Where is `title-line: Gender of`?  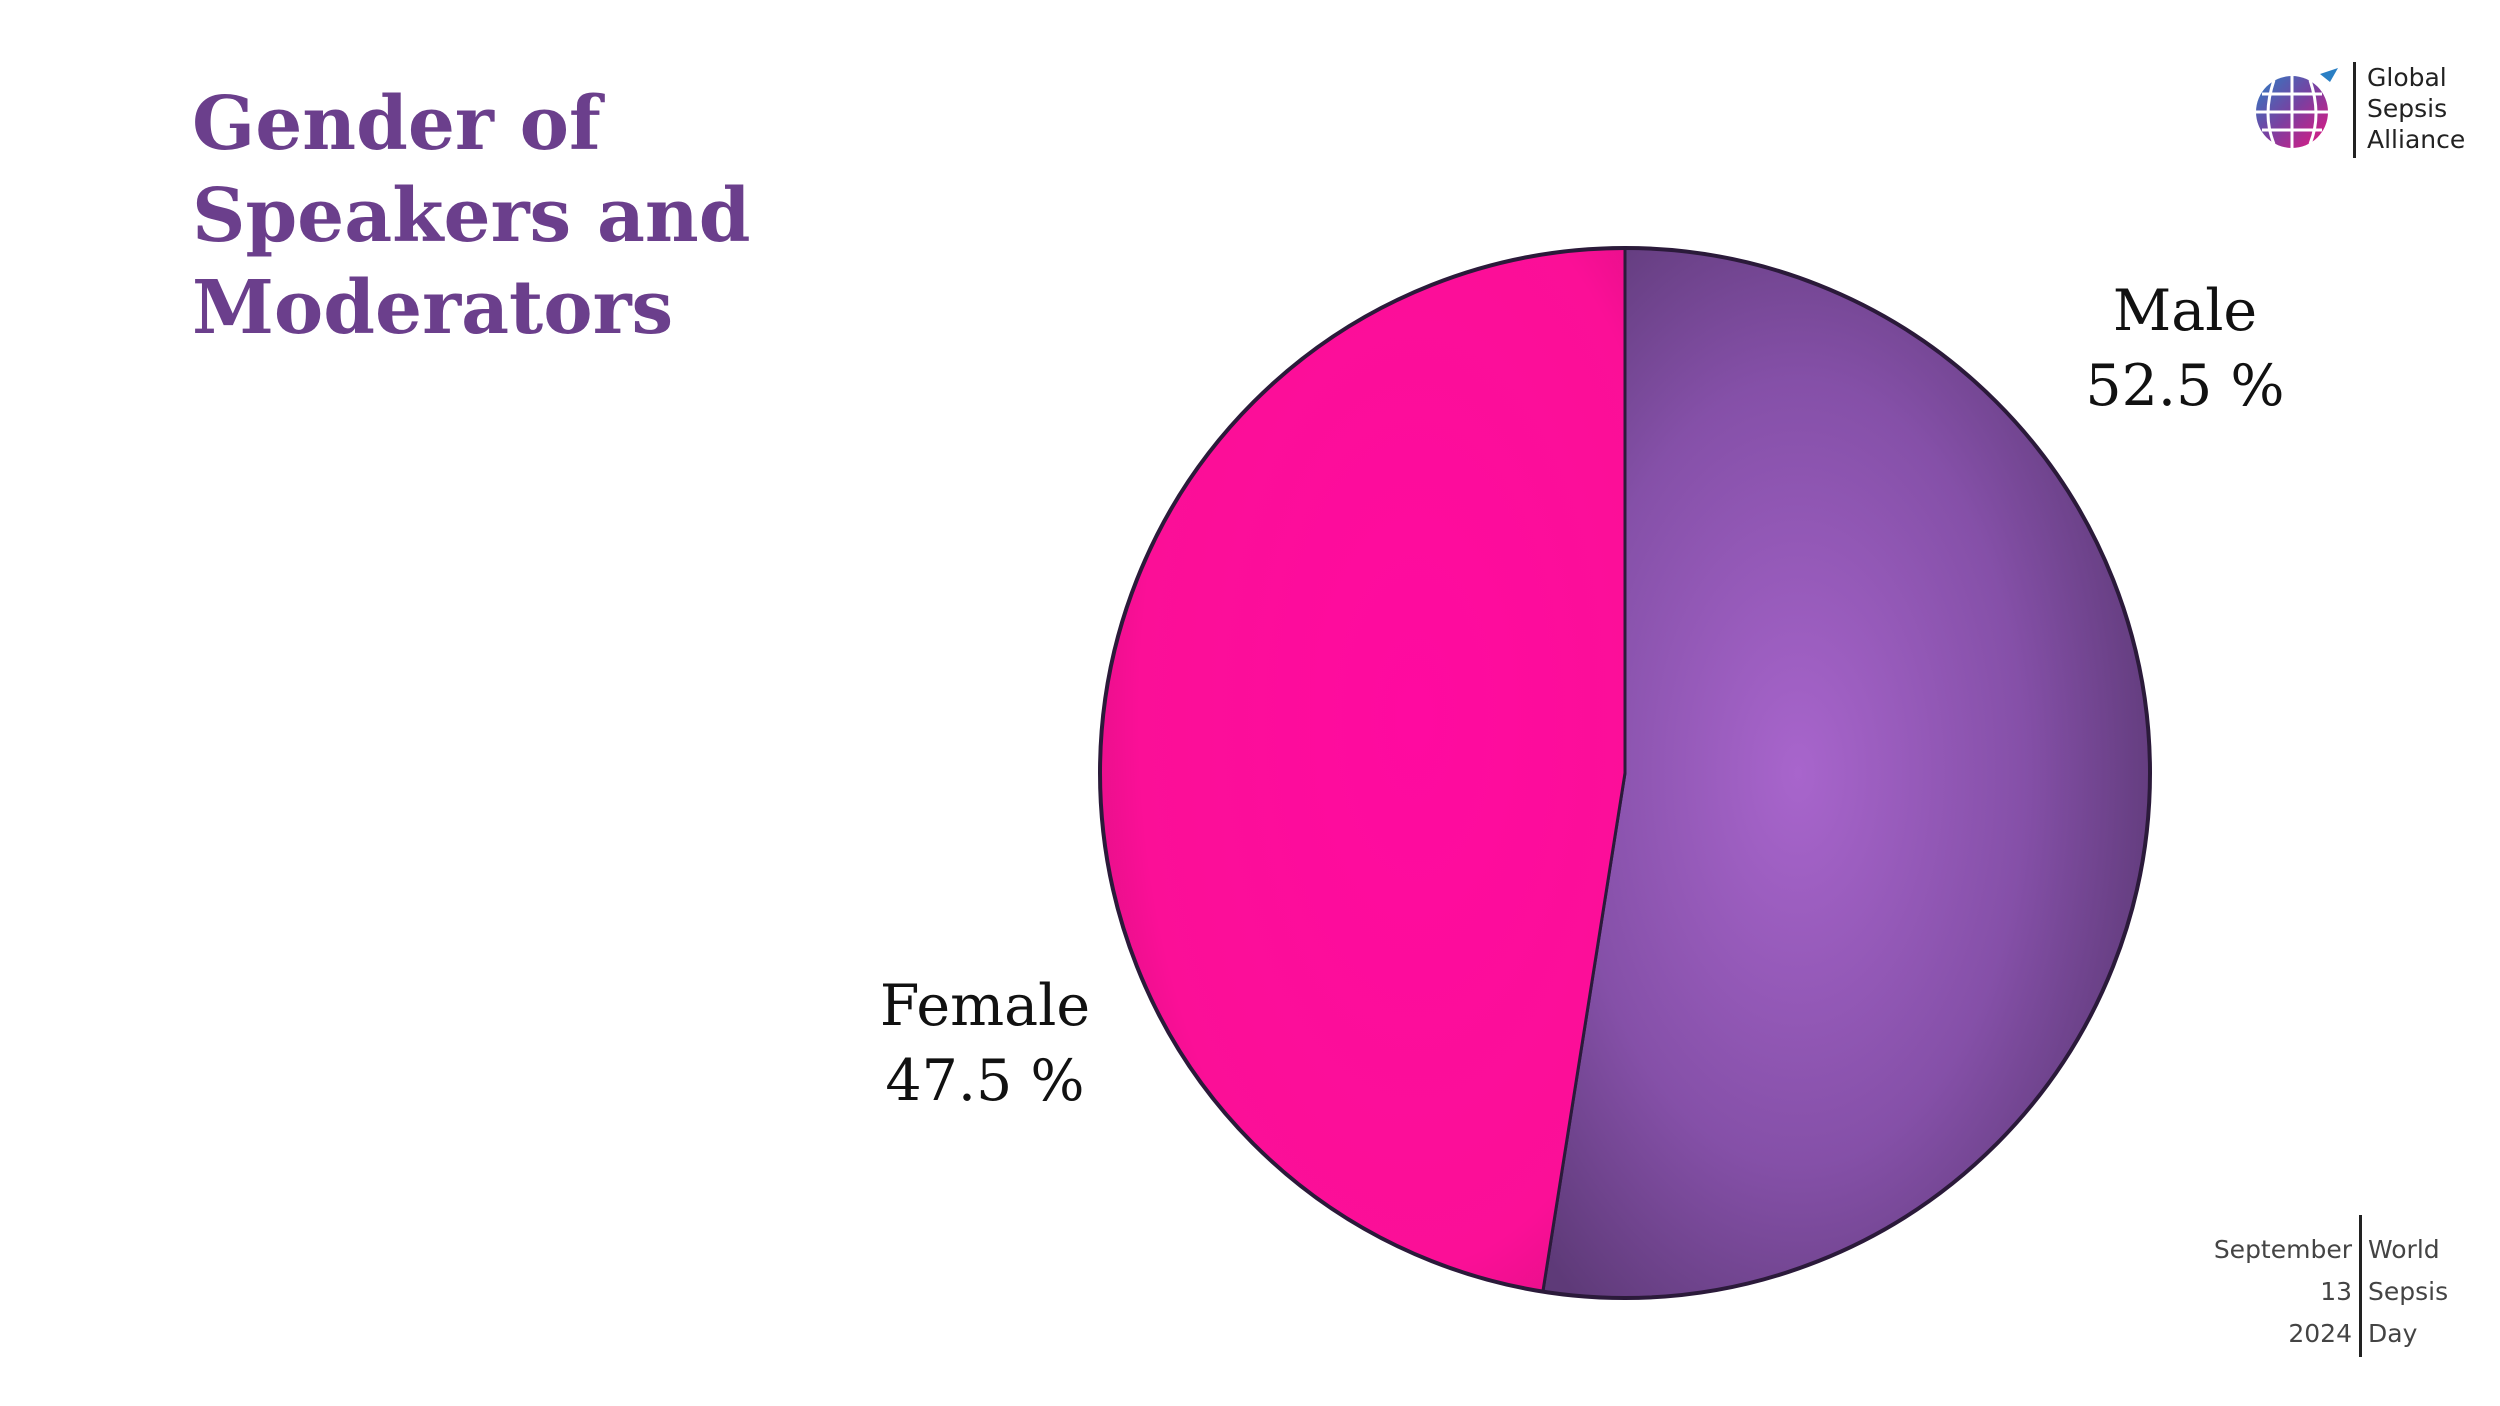 title-line: Gender of is located at coordinates (396, 124).